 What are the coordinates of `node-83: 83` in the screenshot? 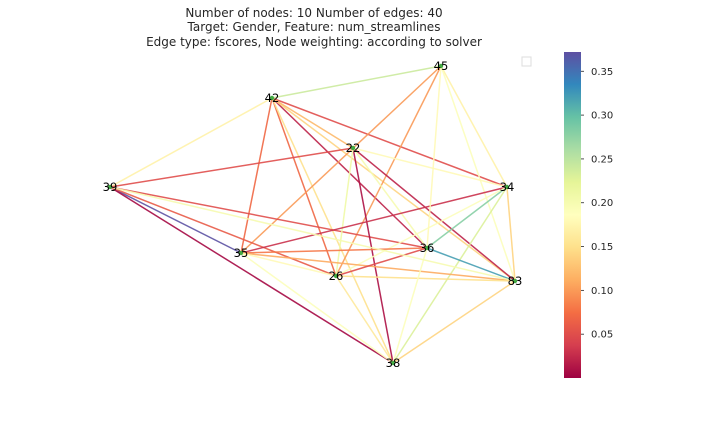 It's located at (515, 281).